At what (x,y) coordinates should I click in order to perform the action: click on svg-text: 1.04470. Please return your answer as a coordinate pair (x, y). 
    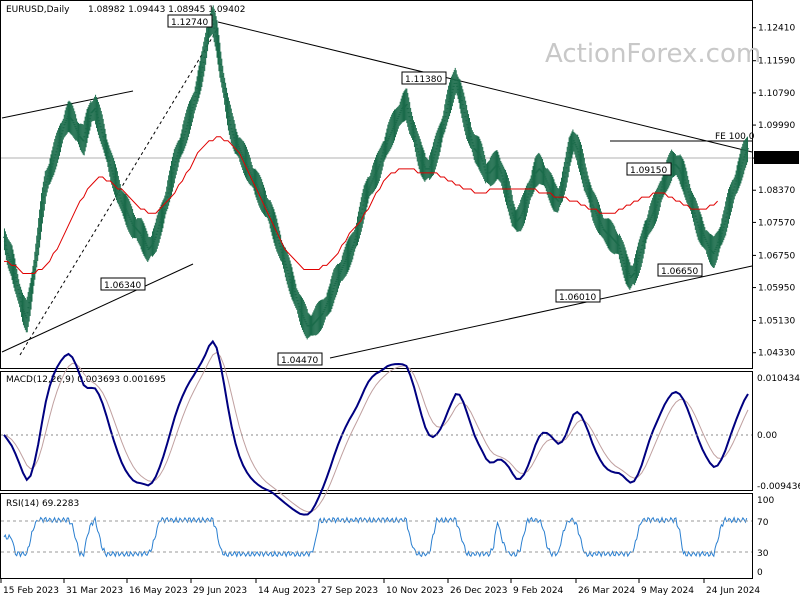
    Looking at the image, I should click on (299, 361).